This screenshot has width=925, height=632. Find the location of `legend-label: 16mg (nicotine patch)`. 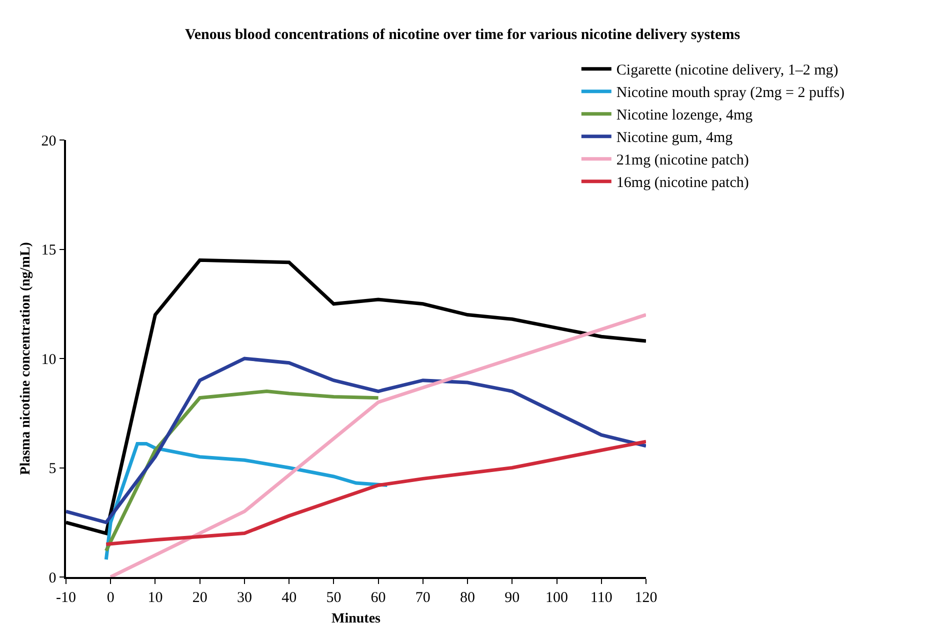

legend-label: 16mg (nicotine patch) is located at coordinates (682, 183).